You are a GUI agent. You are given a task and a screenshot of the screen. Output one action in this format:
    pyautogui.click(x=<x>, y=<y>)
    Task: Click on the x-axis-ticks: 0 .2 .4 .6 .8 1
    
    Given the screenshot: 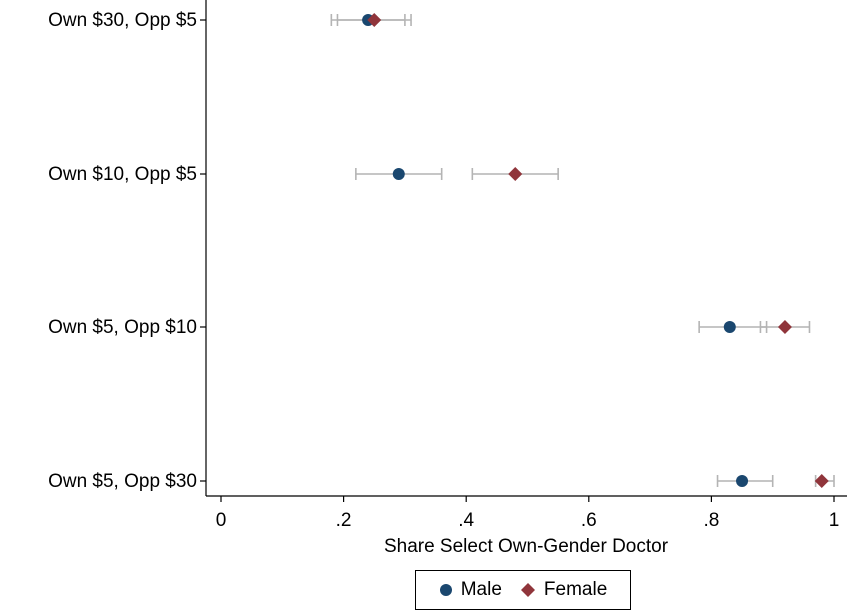 What is the action you would take?
    pyautogui.click(x=528, y=513)
    